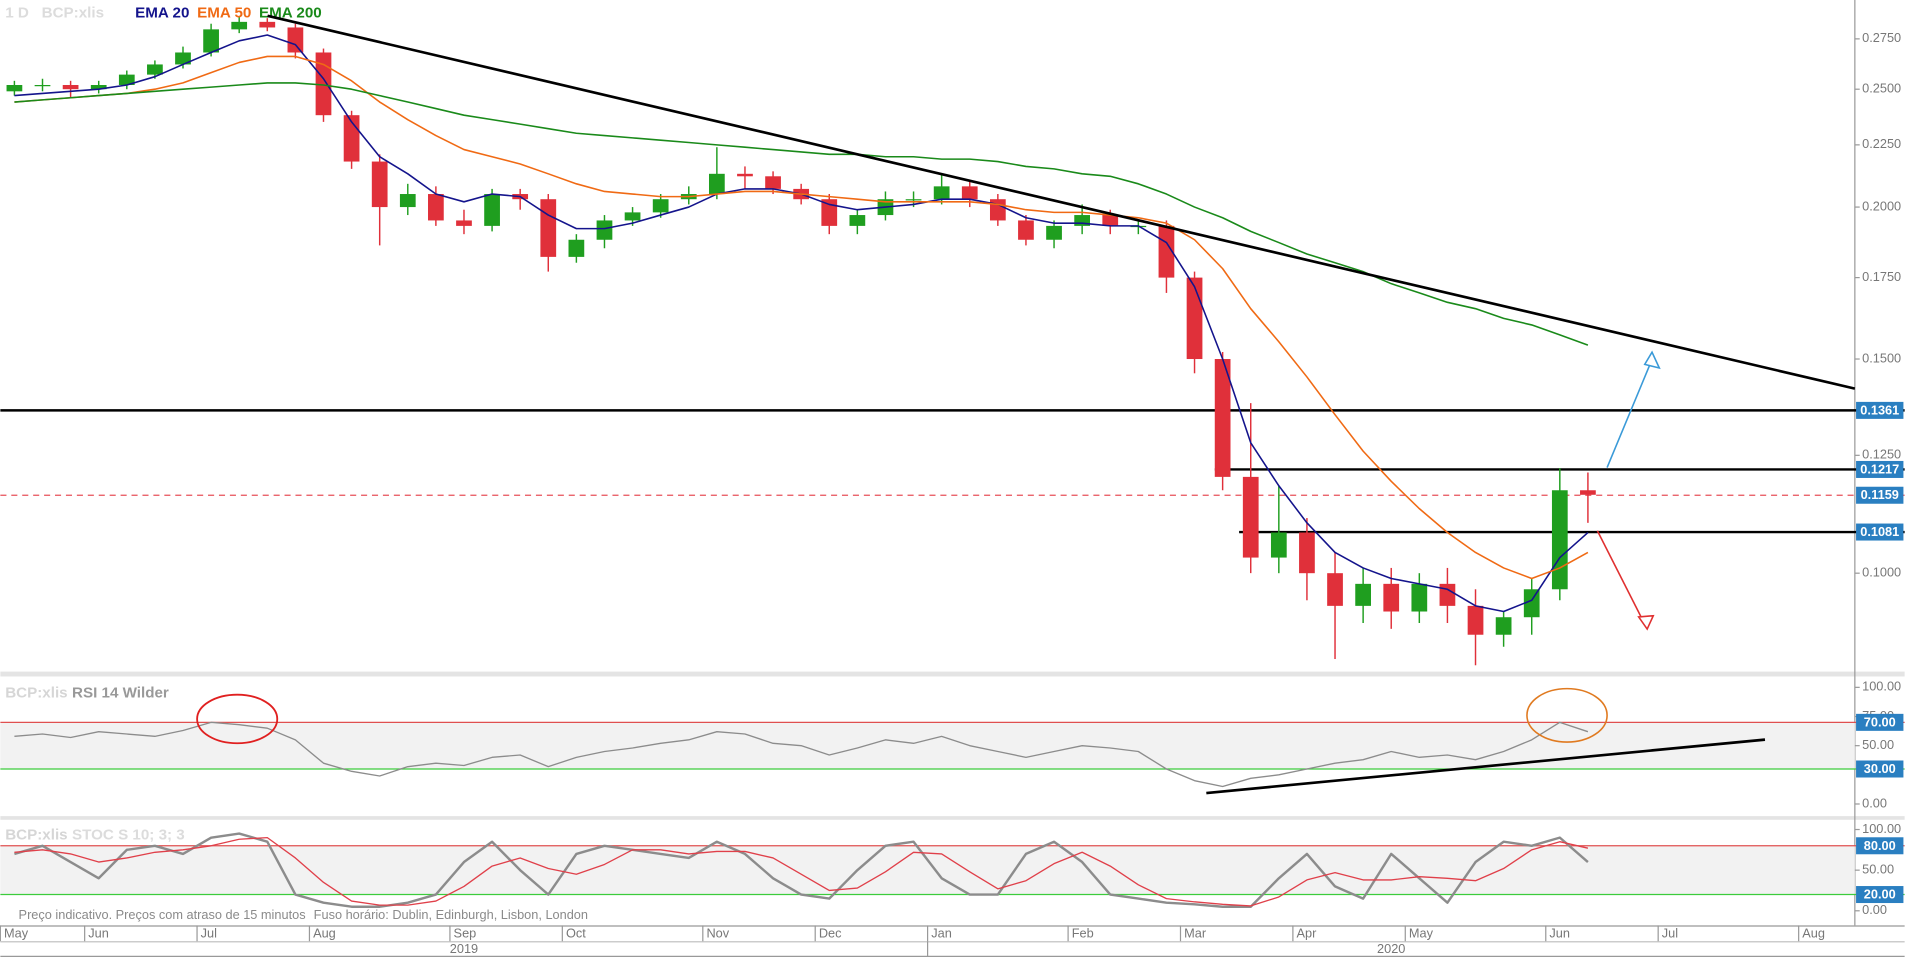 The height and width of the screenshot is (957, 1905). What do you see at coordinates (1880, 494) in the screenshot?
I see `value-badge-label: 0.1159` at bounding box center [1880, 494].